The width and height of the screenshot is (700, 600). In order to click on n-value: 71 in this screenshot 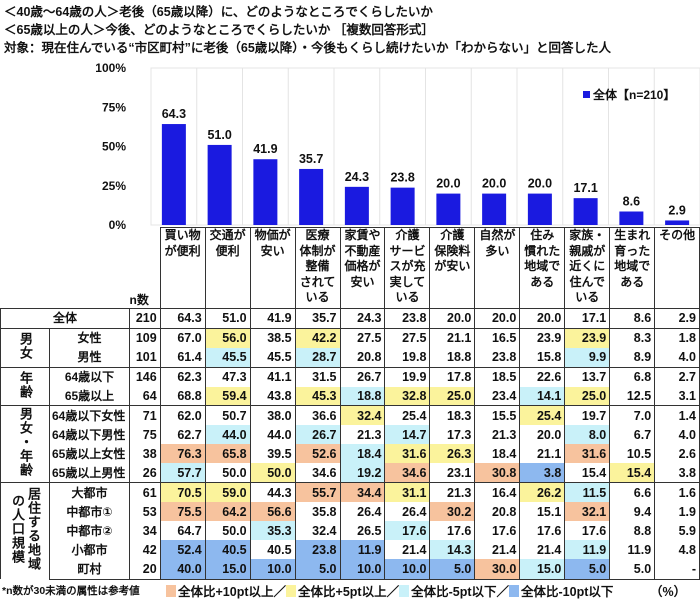, I will do `click(144, 415)`.